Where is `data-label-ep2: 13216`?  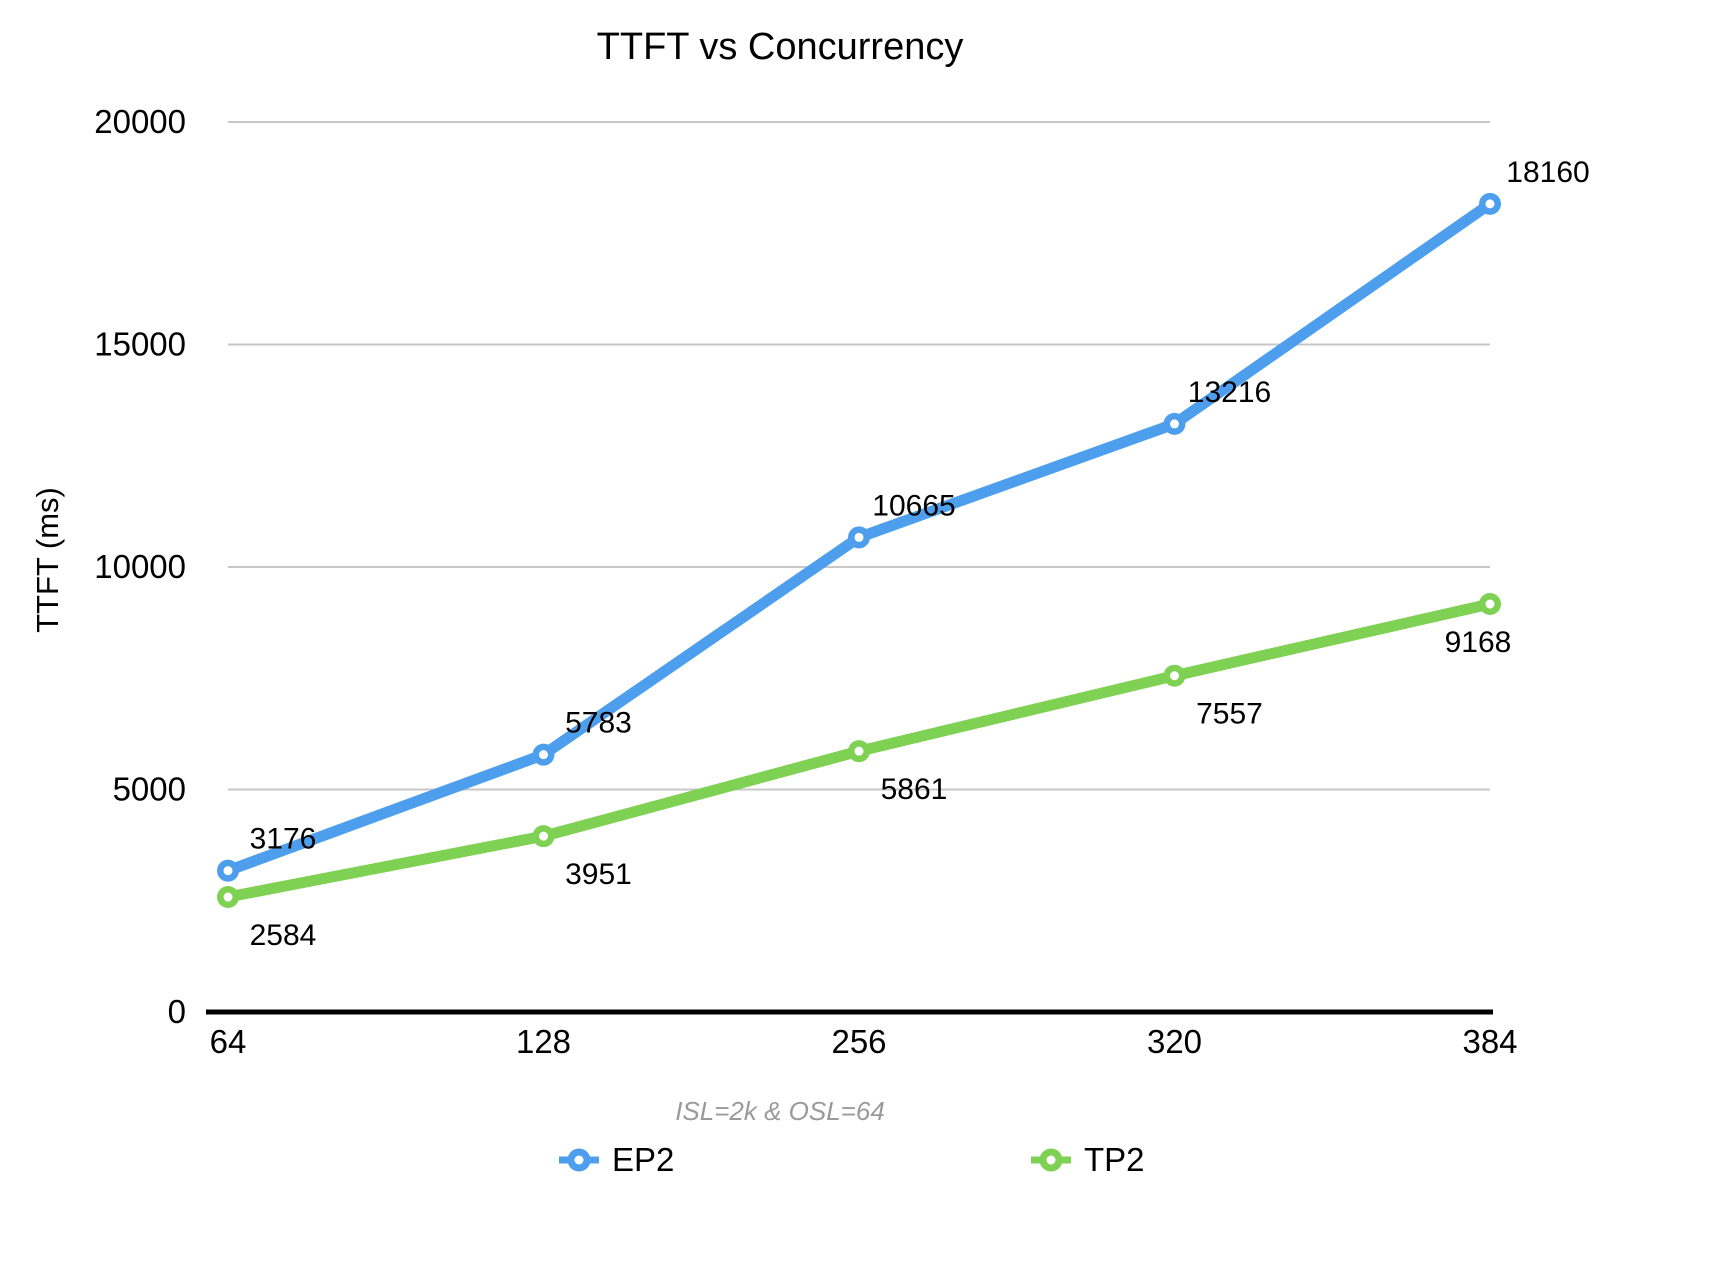 data-label-ep2: 13216 is located at coordinates (1229, 392).